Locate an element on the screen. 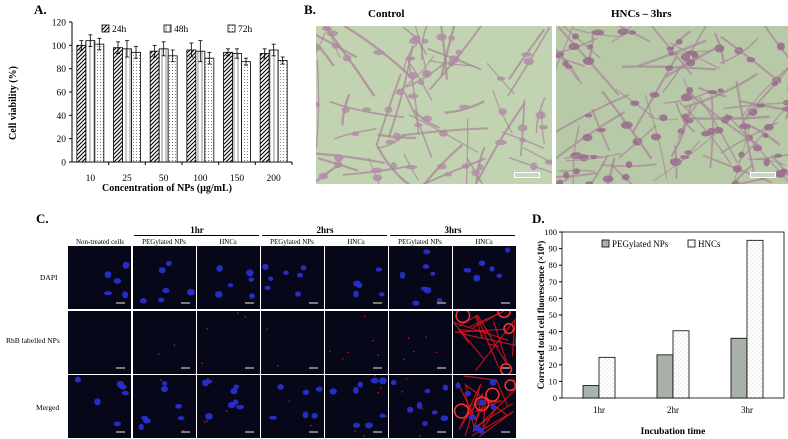 This screenshot has width=788, height=439. bar-72h is located at coordinates (172, 109).